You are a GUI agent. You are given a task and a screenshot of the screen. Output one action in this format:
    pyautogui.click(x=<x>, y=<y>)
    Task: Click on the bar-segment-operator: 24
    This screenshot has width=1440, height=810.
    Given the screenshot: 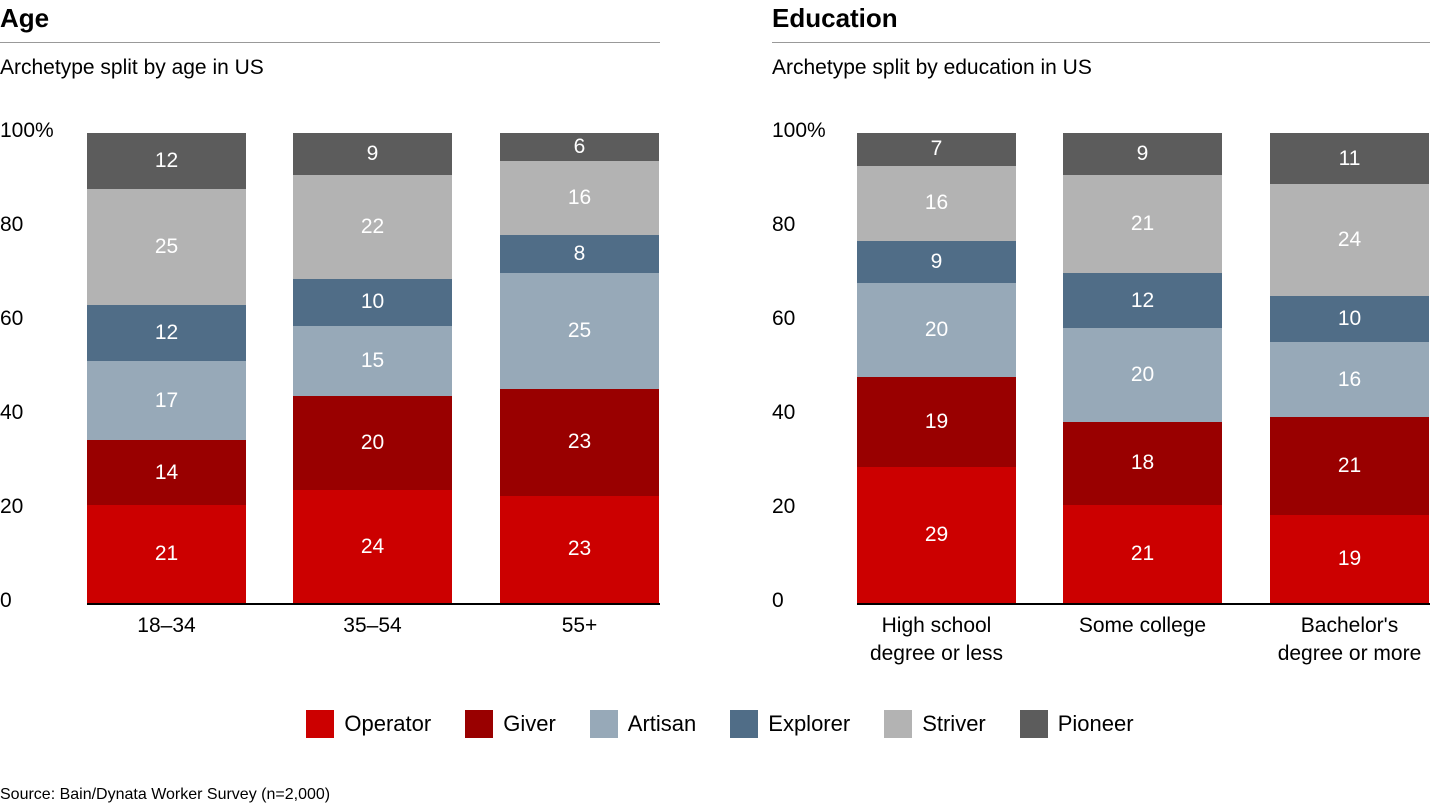 What is the action you would take?
    pyautogui.click(x=372, y=546)
    